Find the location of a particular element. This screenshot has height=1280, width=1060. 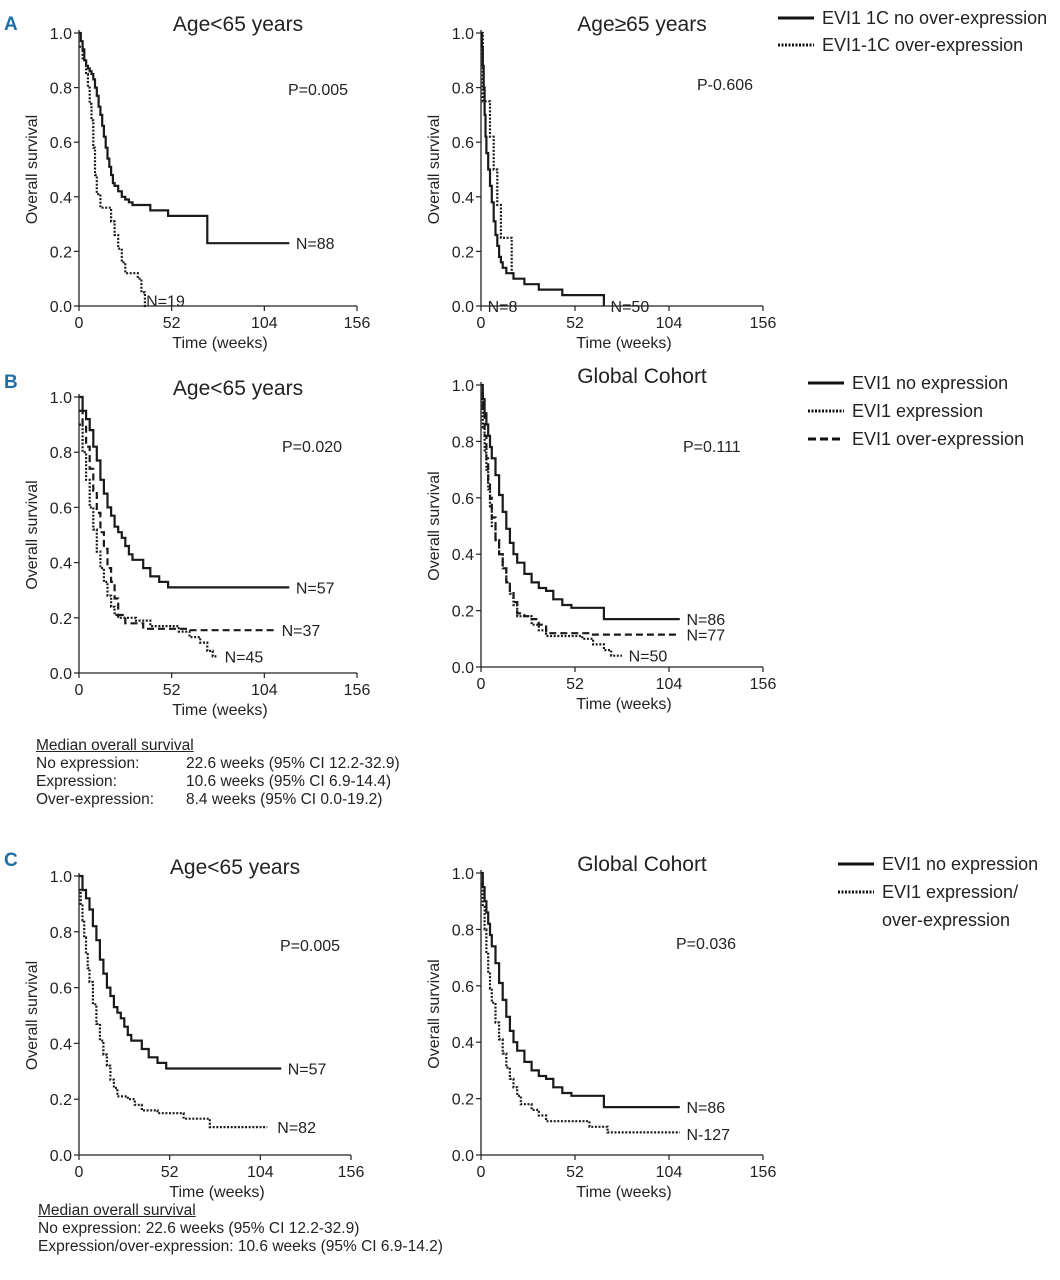

p-value-label: P=0.036 is located at coordinates (706, 944).